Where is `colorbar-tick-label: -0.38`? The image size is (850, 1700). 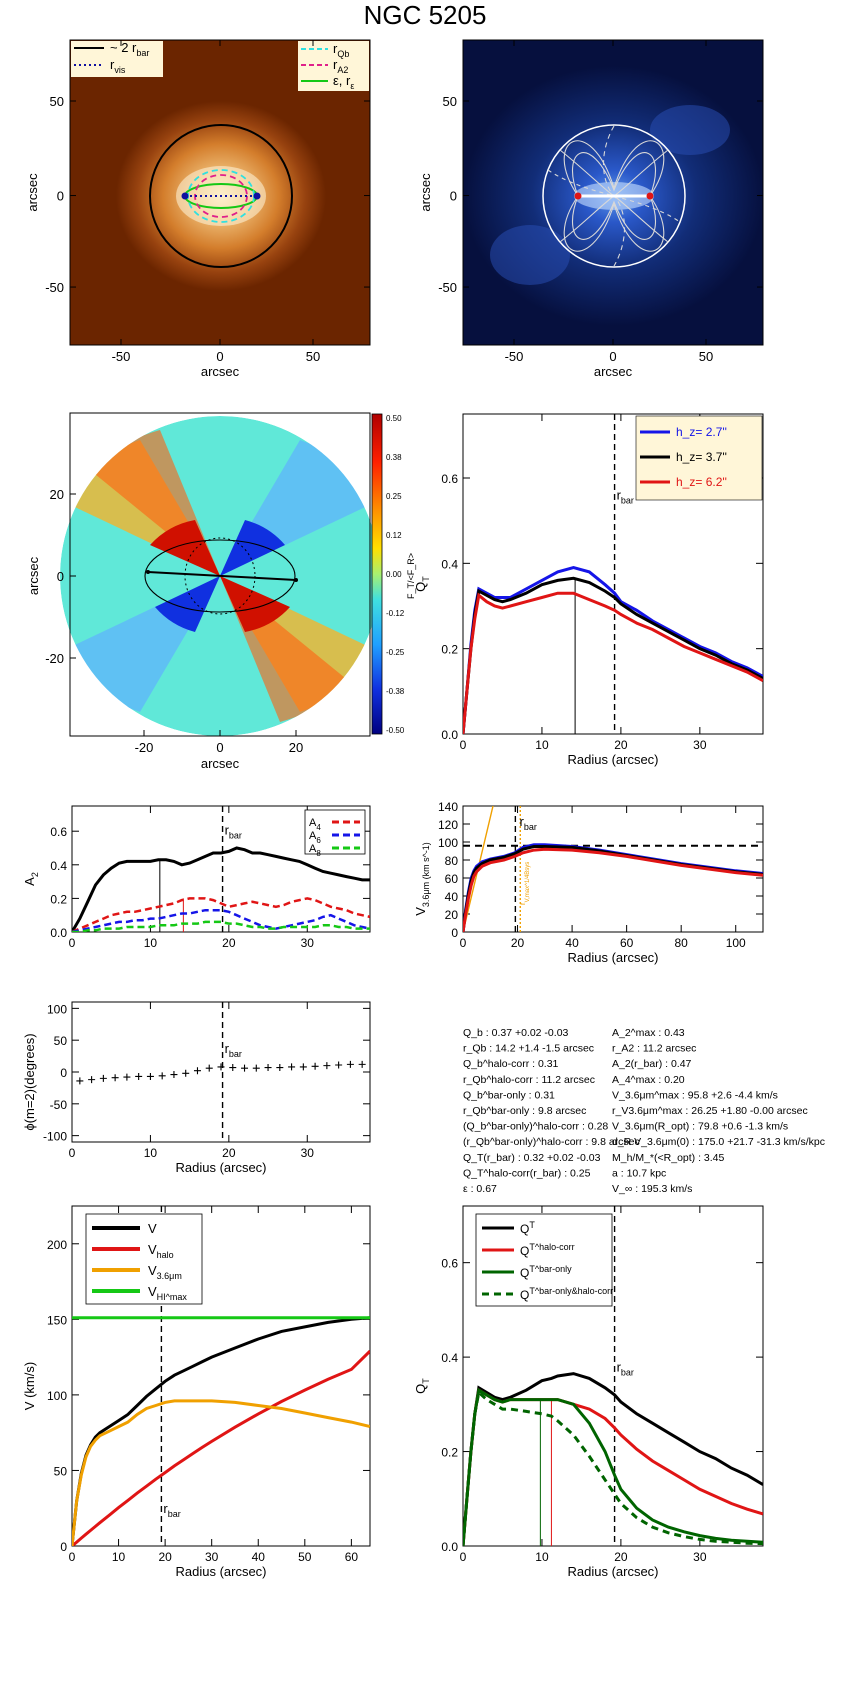 colorbar-tick-label: -0.38 is located at coordinates (395, 691).